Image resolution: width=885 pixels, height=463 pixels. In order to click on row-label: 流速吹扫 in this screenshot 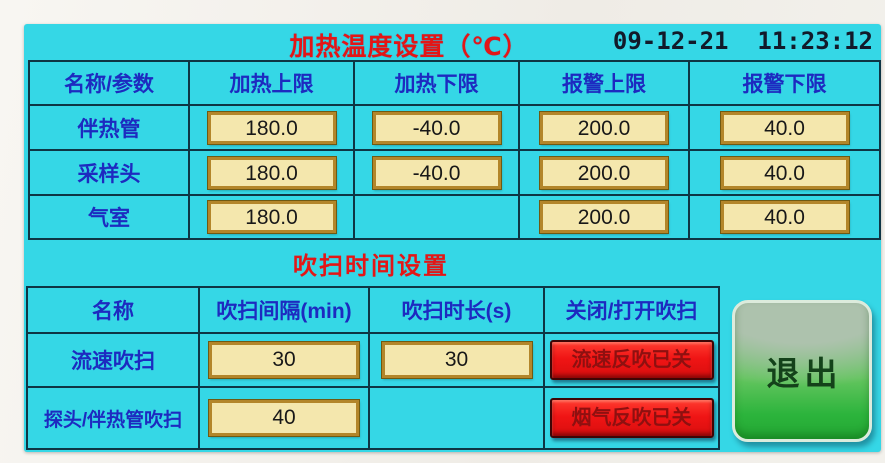, I will do `click(113, 360)`.